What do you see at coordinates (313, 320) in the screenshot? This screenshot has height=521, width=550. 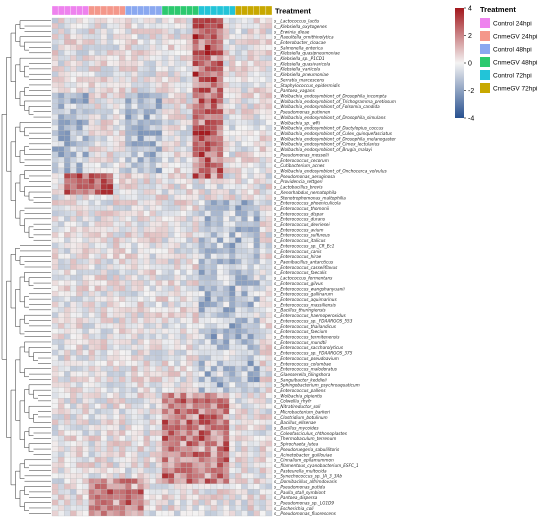 I see `row-label: s__Enterococcus_sp._FDAARGOS_553` at bounding box center [313, 320].